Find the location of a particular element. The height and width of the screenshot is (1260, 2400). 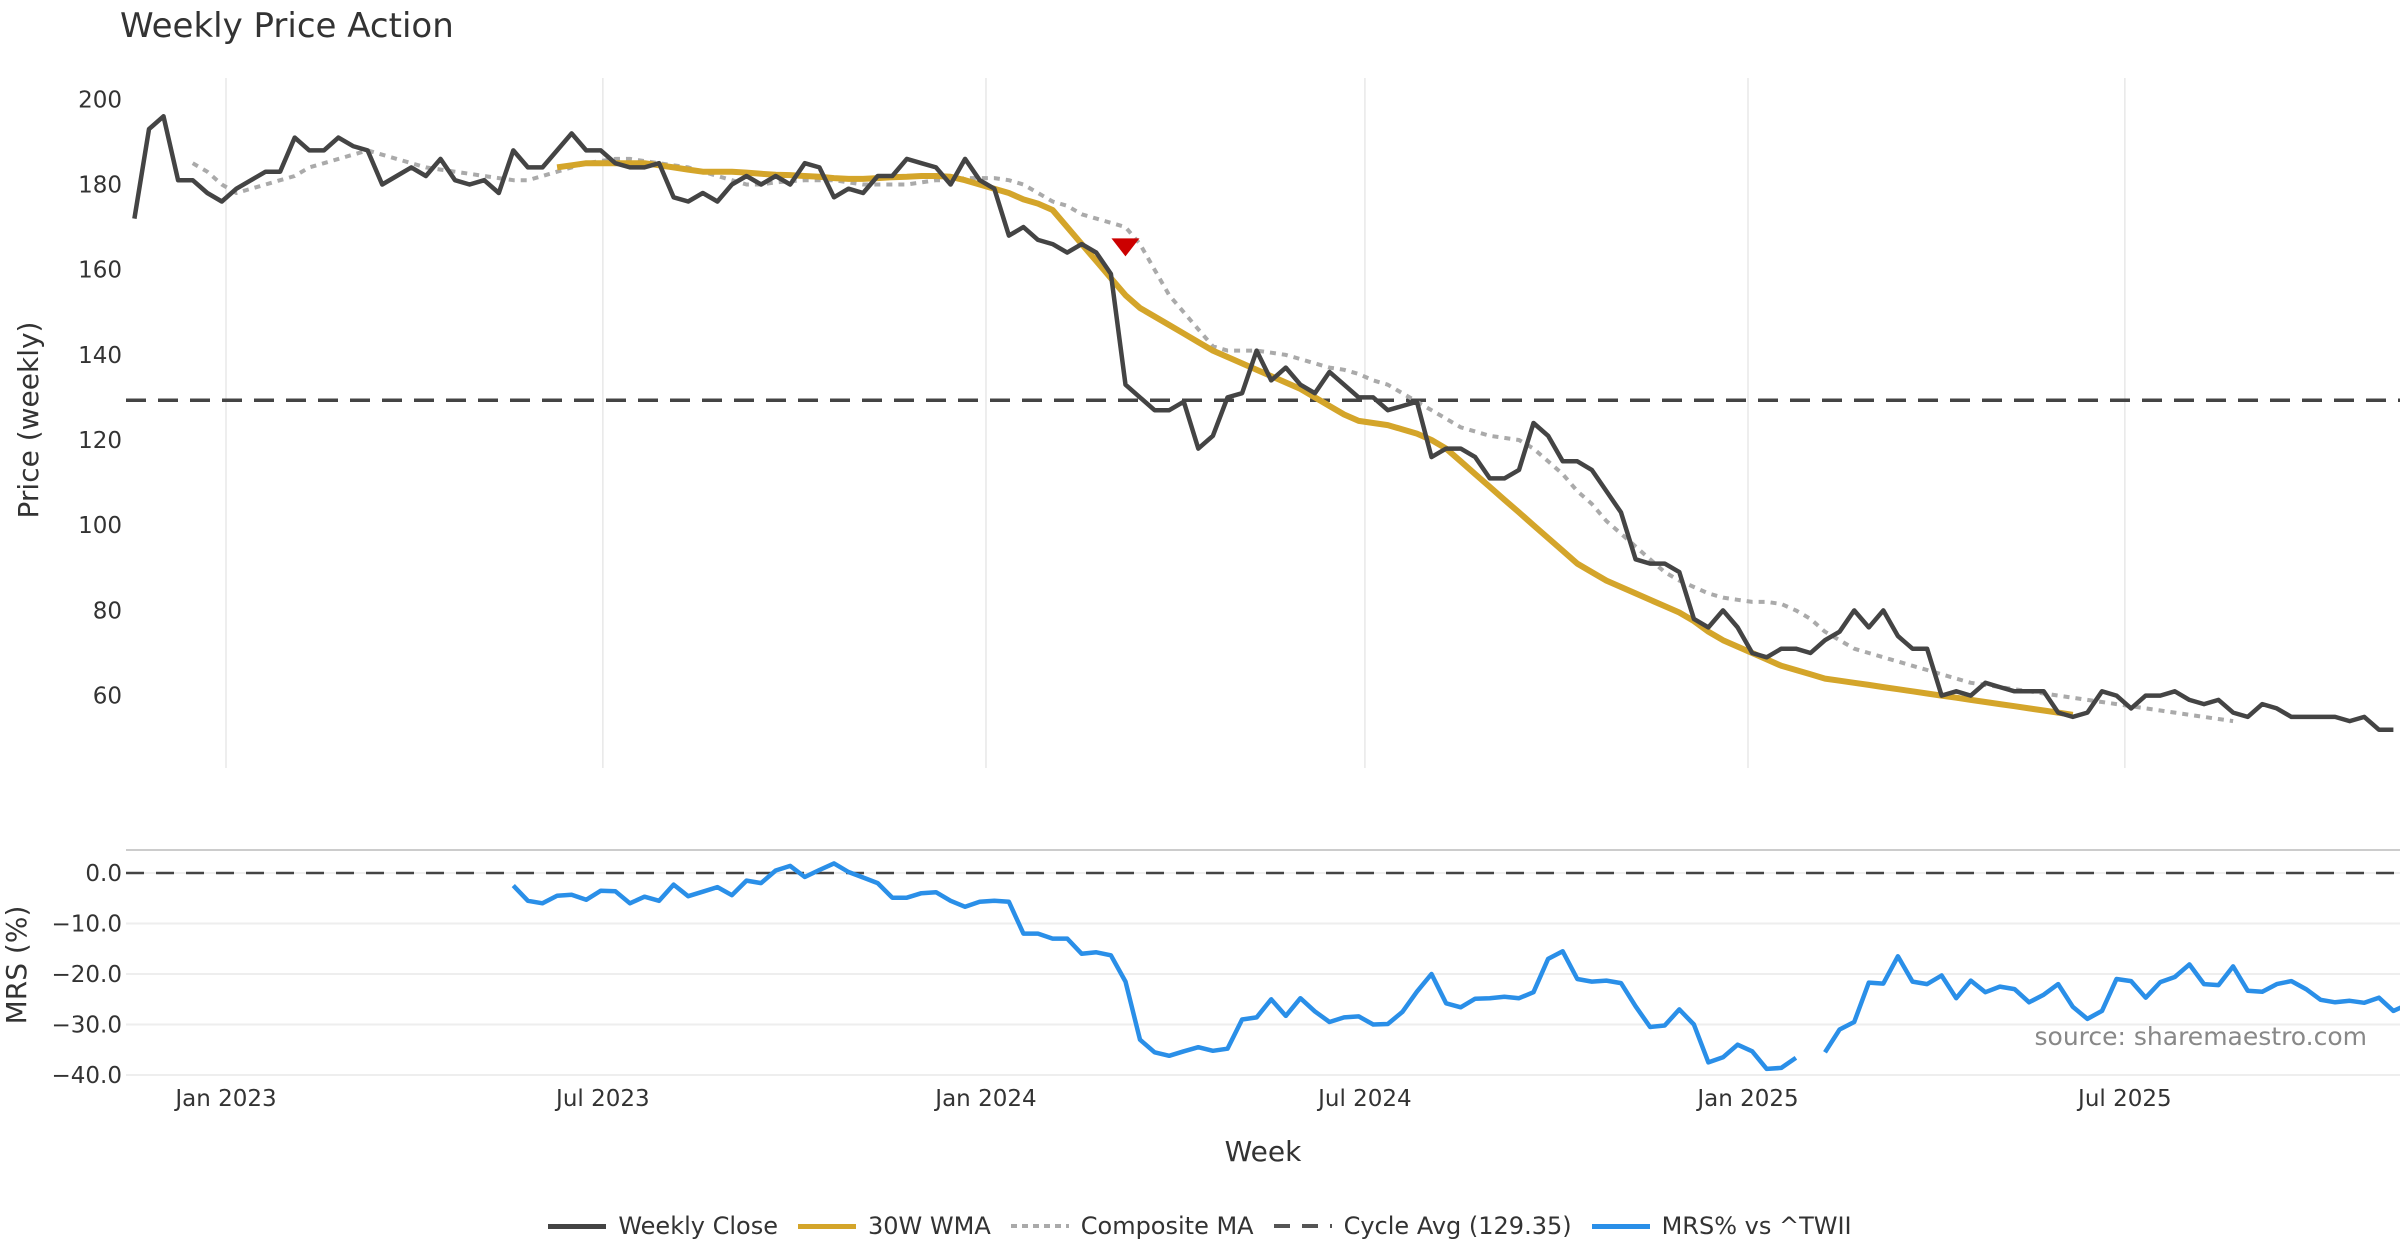

price-y-tick-label: 140 is located at coordinates (100, 356).